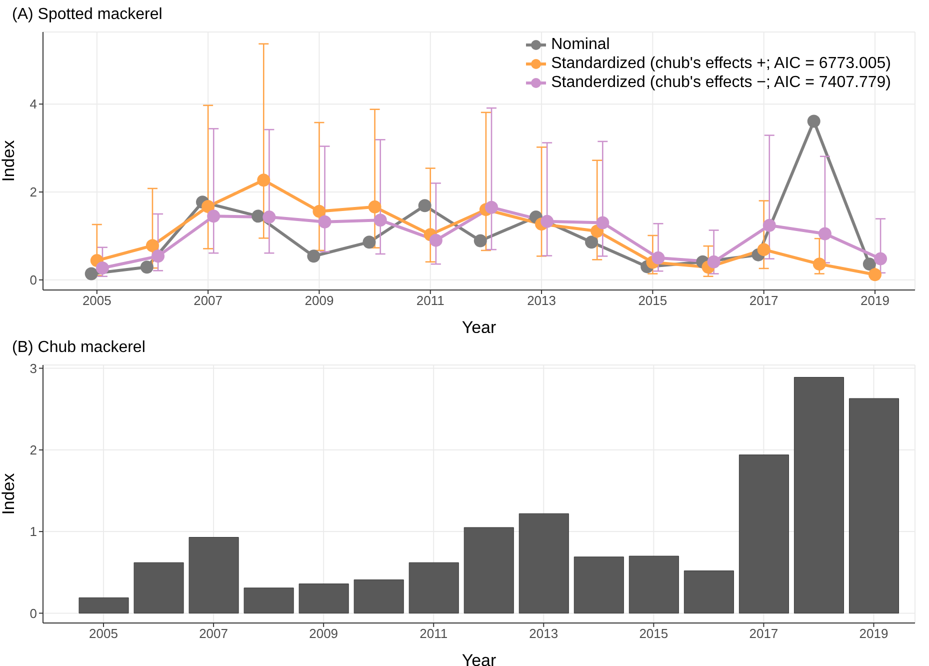 The height and width of the screenshot is (666, 929). I want to click on chart-title: (B) Chub mackerel, so click(79, 348).